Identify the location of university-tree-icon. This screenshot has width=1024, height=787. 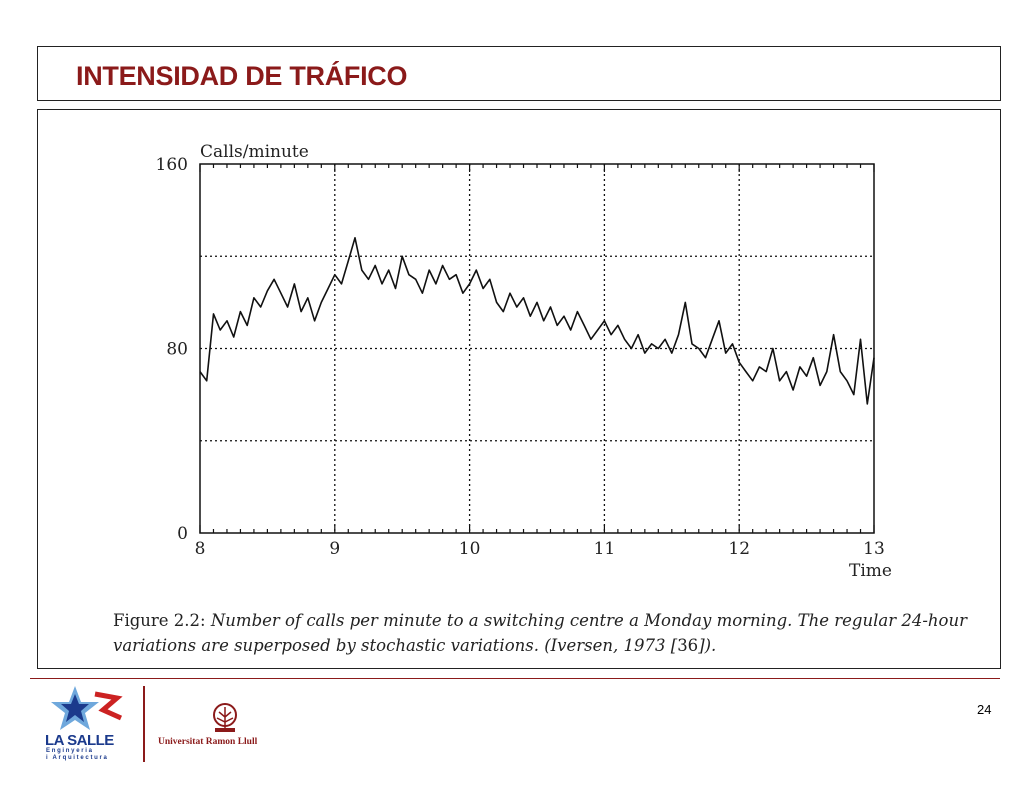
(225, 717).